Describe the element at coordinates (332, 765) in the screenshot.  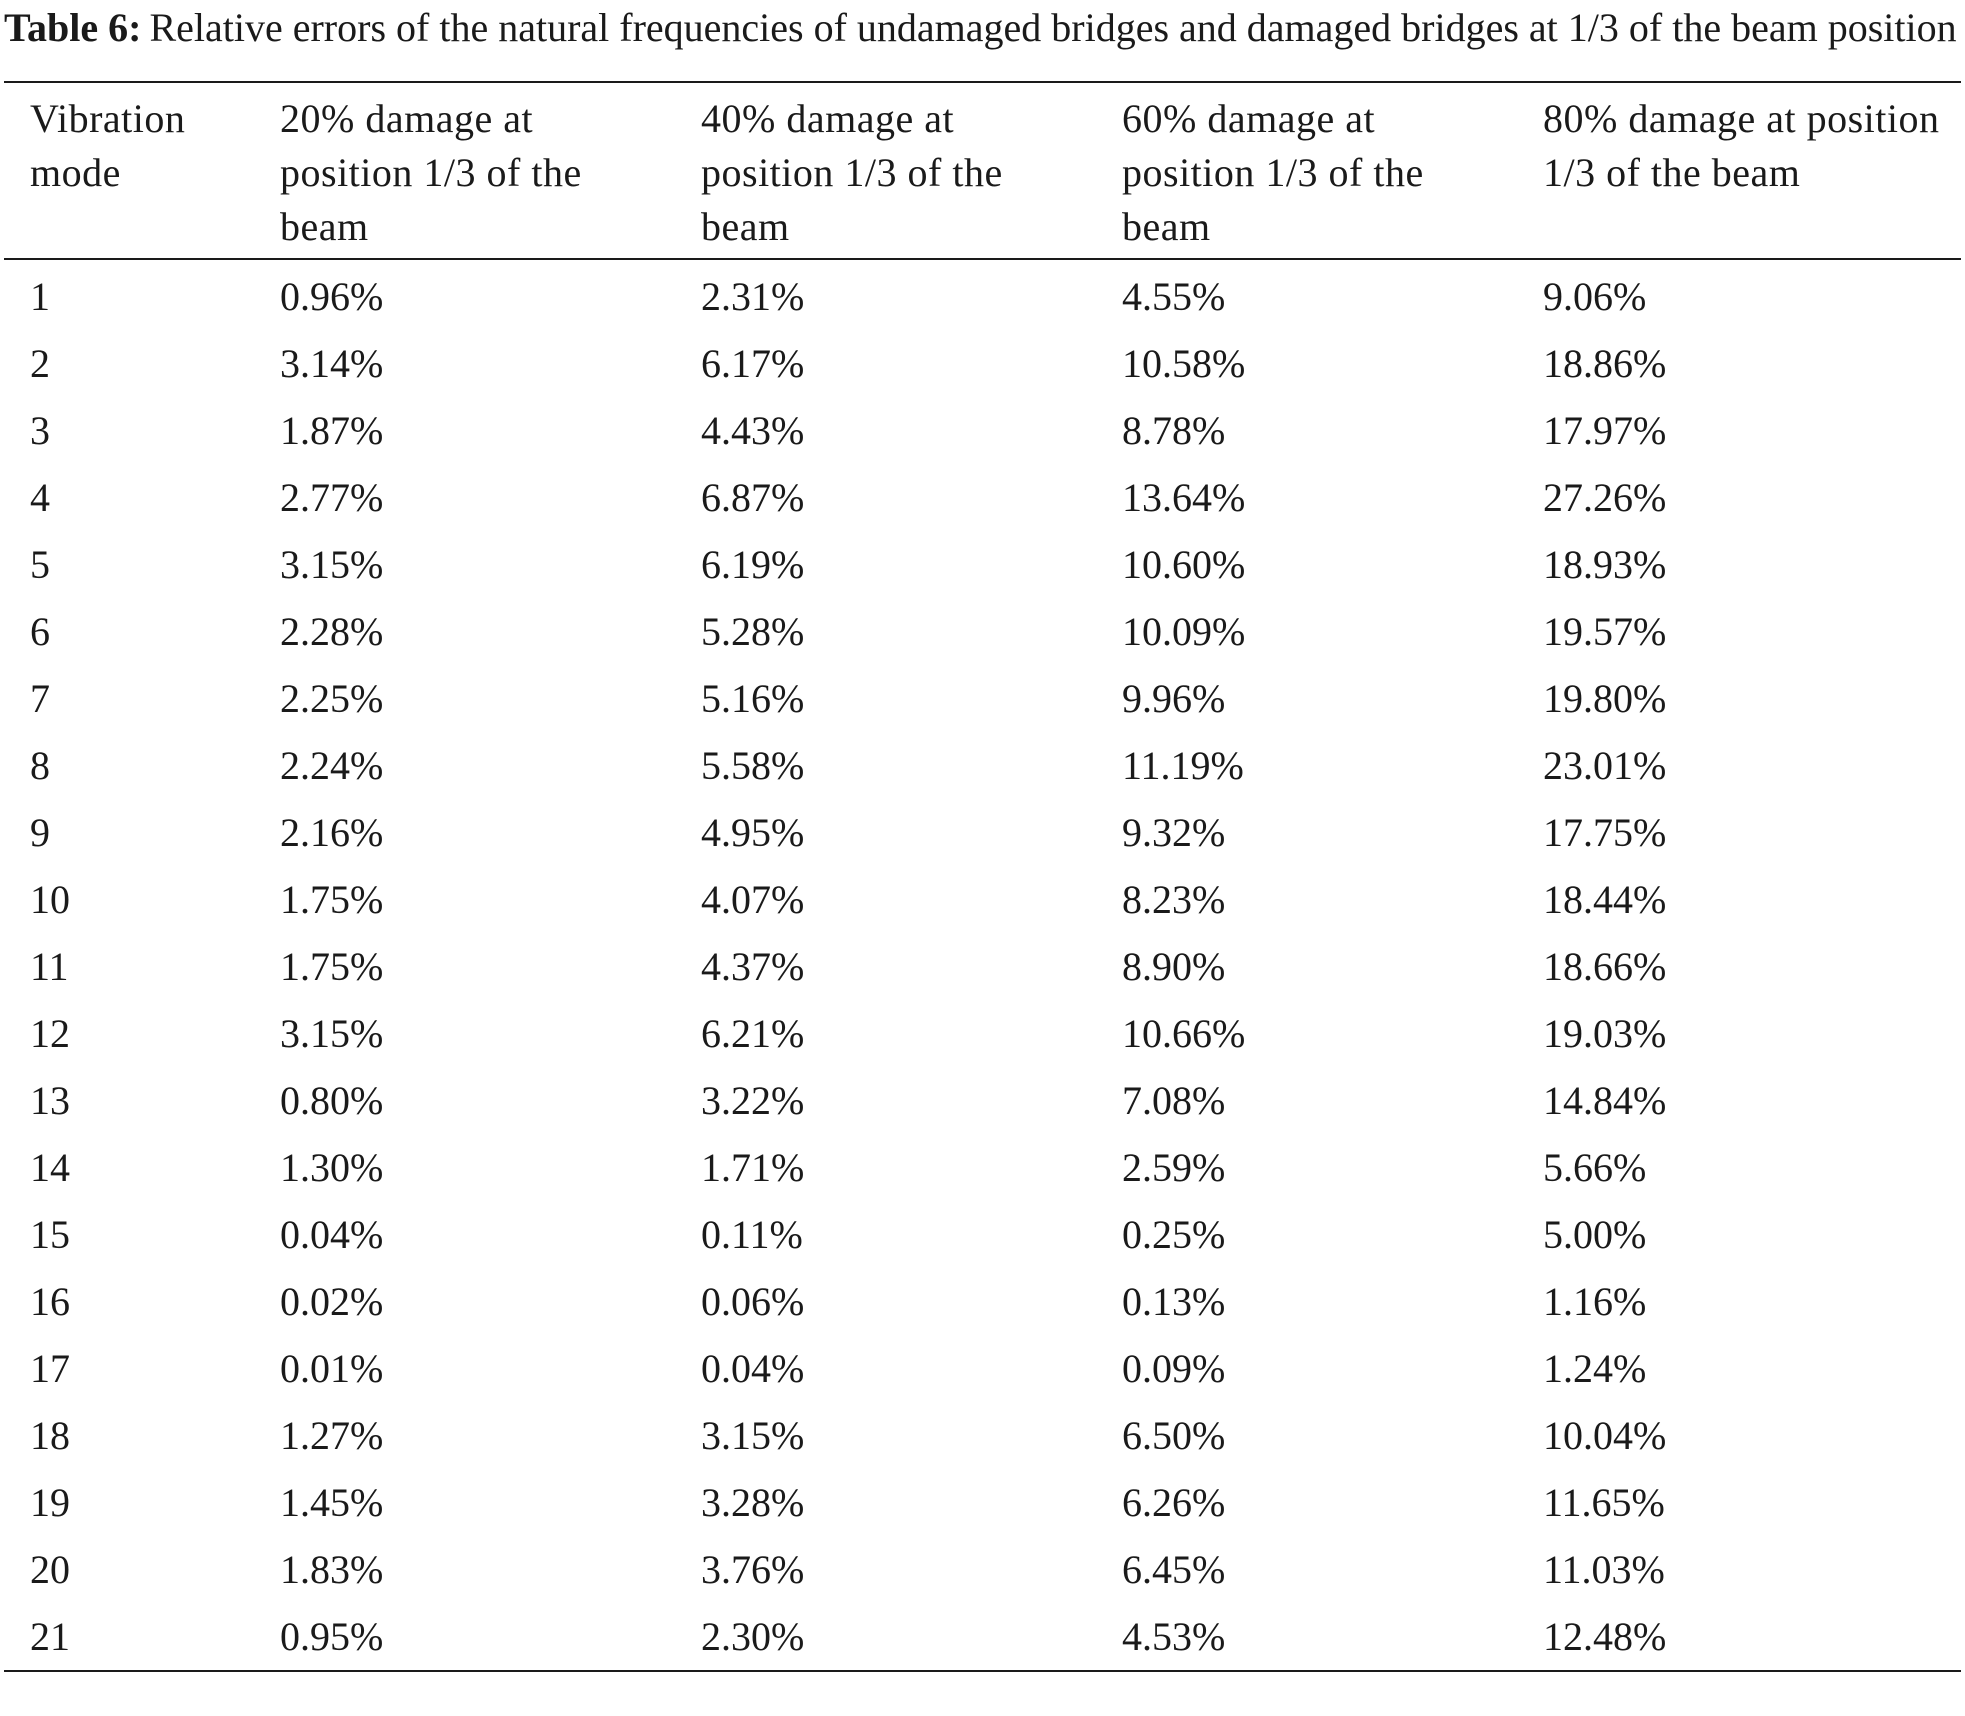
I see `error-value-cell: 2.24%` at that location.